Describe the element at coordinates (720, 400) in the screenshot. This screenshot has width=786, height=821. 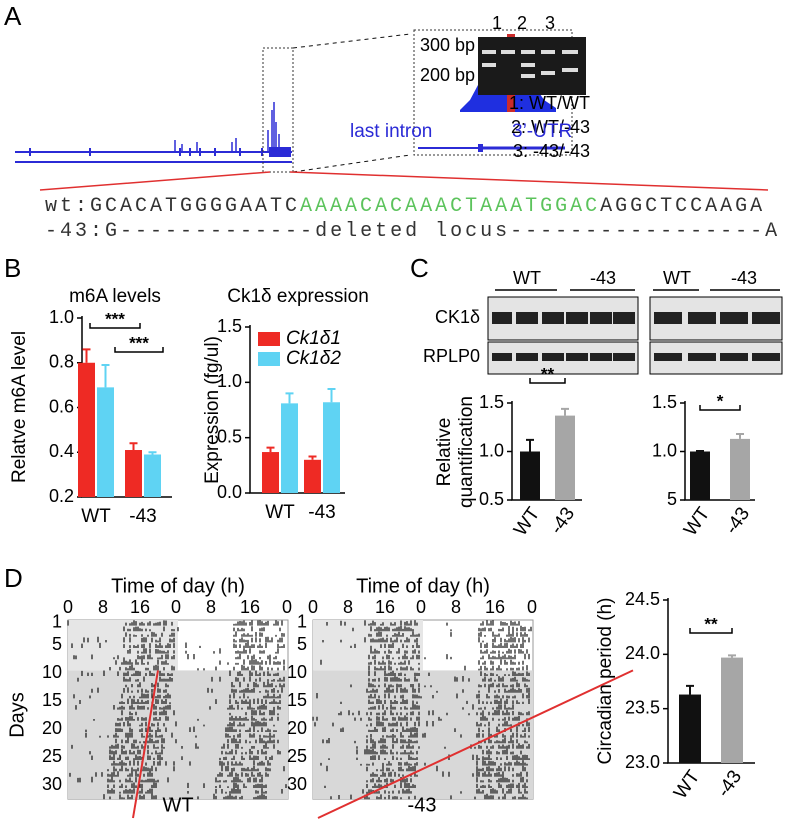
I see `significance: *` at that location.